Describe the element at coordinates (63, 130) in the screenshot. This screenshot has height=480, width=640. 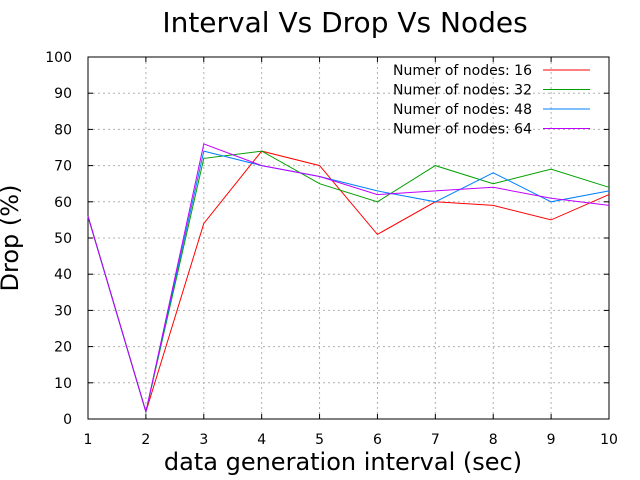
I see `y-tick-label: 80` at that location.